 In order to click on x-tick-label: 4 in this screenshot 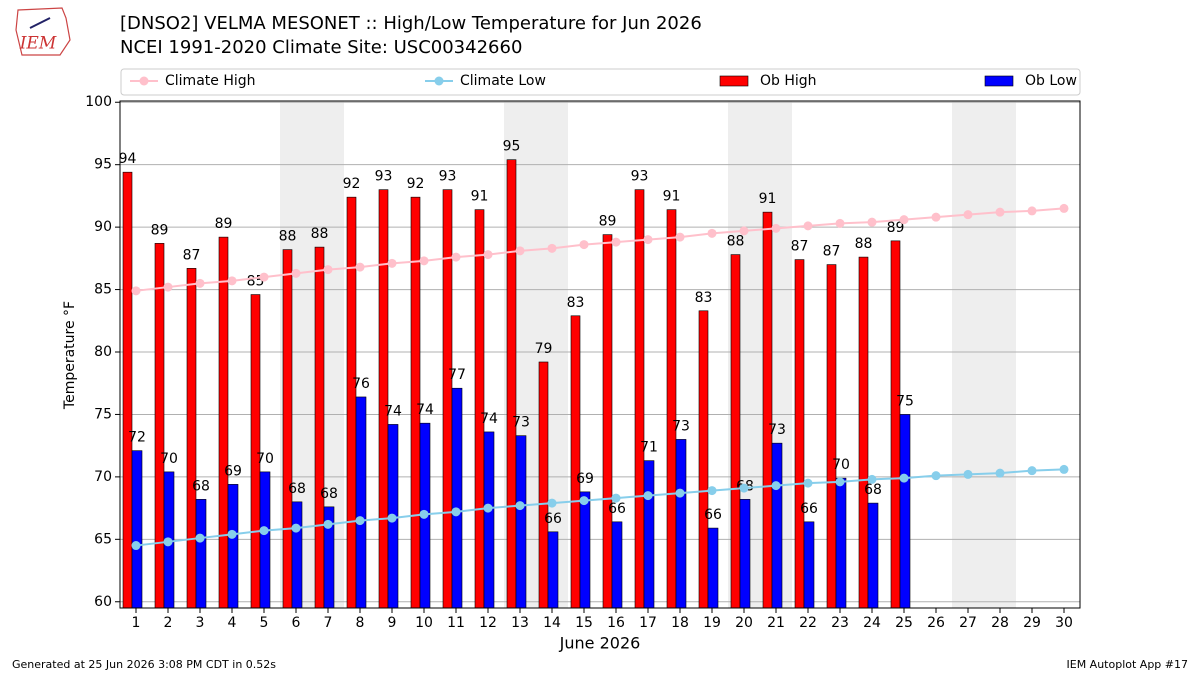, I will do `click(232, 623)`.